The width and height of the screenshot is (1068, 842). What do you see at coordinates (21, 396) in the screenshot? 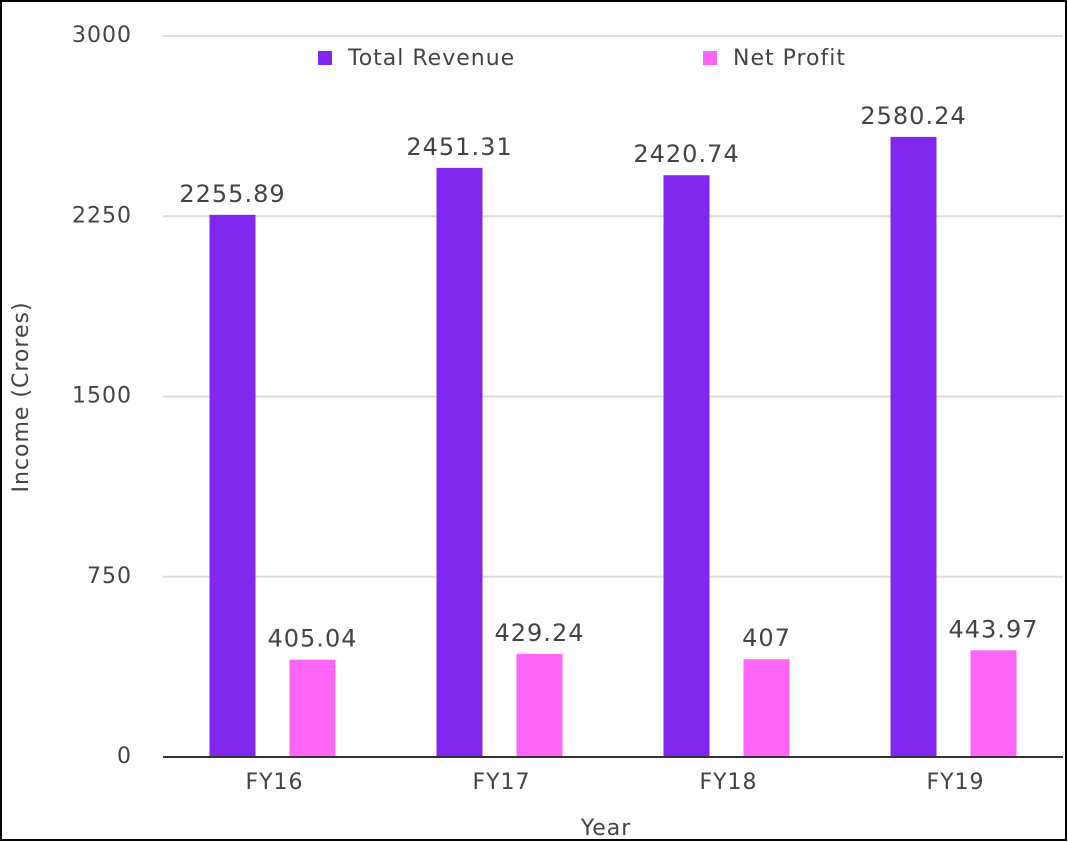
I see `y-axis-title: Income (Crores)` at bounding box center [21, 396].